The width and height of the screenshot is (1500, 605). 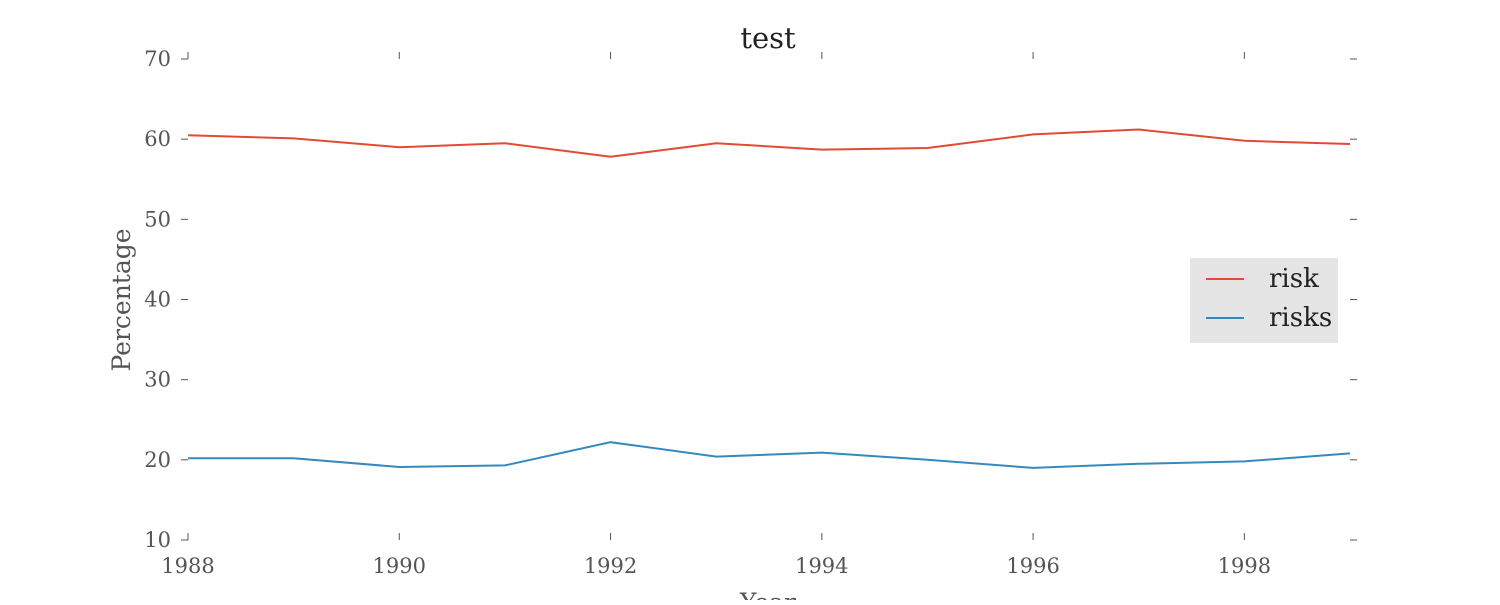 What do you see at coordinates (767, 594) in the screenshot?
I see `x-axis-label: Year` at bounding box center [767, 594].